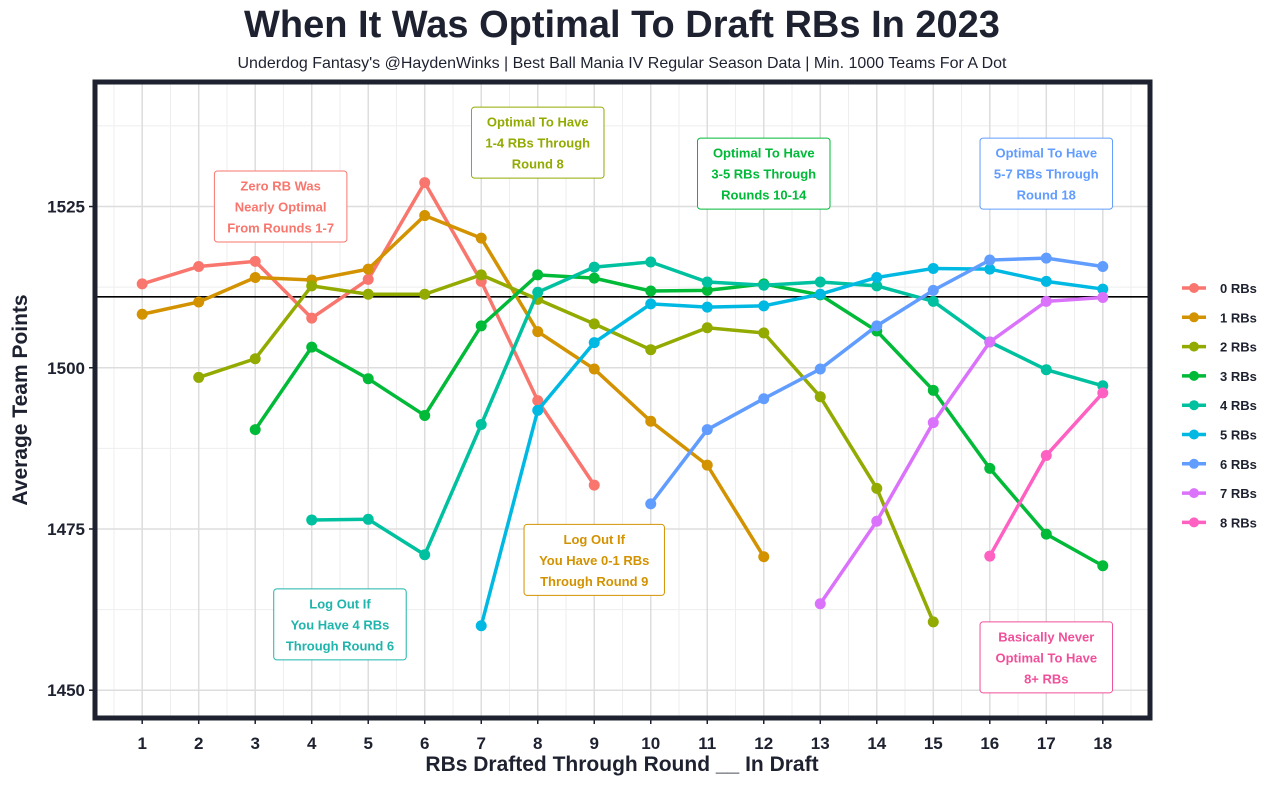 Image resolution: width=1280 pixels, height=785 pixels. I want to click on x-tick-label: 8, so click(537, 743).